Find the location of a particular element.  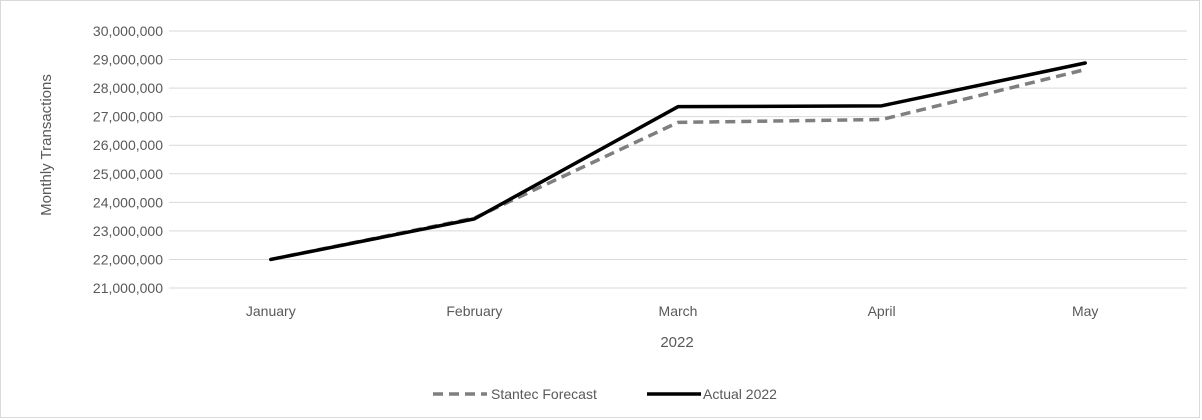

legend-item-actual-2022: Actual 2022 is located at coordinates (712, 394).